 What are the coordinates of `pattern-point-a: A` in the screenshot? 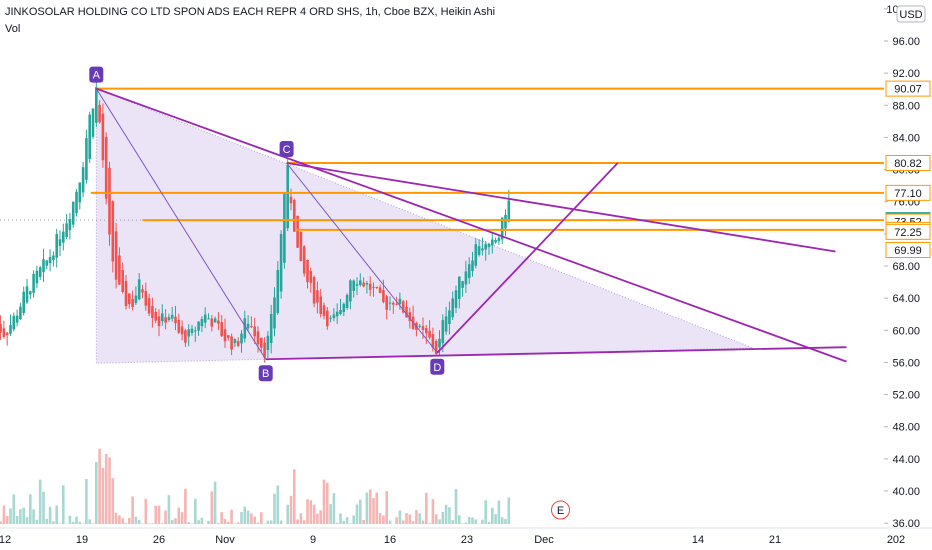 It's located at (96, 74).